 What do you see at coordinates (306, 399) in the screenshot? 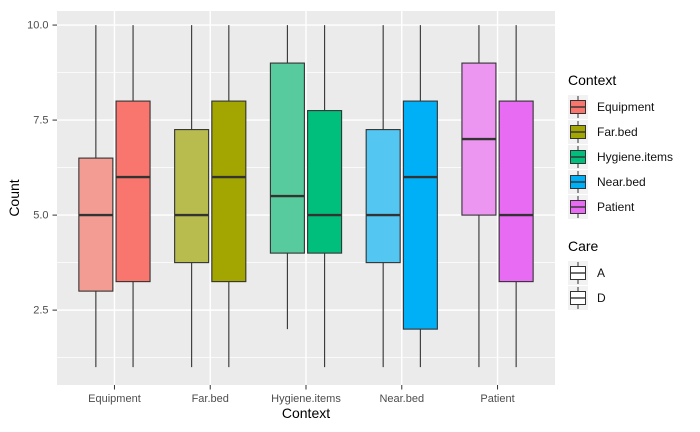
I see `x-tick-label: Hygiene.items` at bounding box center [306, 399].